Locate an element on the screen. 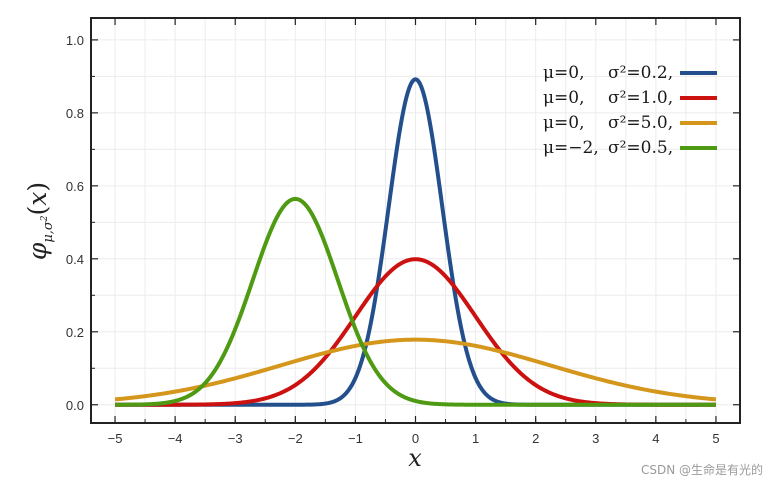 The height and width of the screenshot is (486, 771). x-tick-label: 1 is located at coordinates (475, 438).